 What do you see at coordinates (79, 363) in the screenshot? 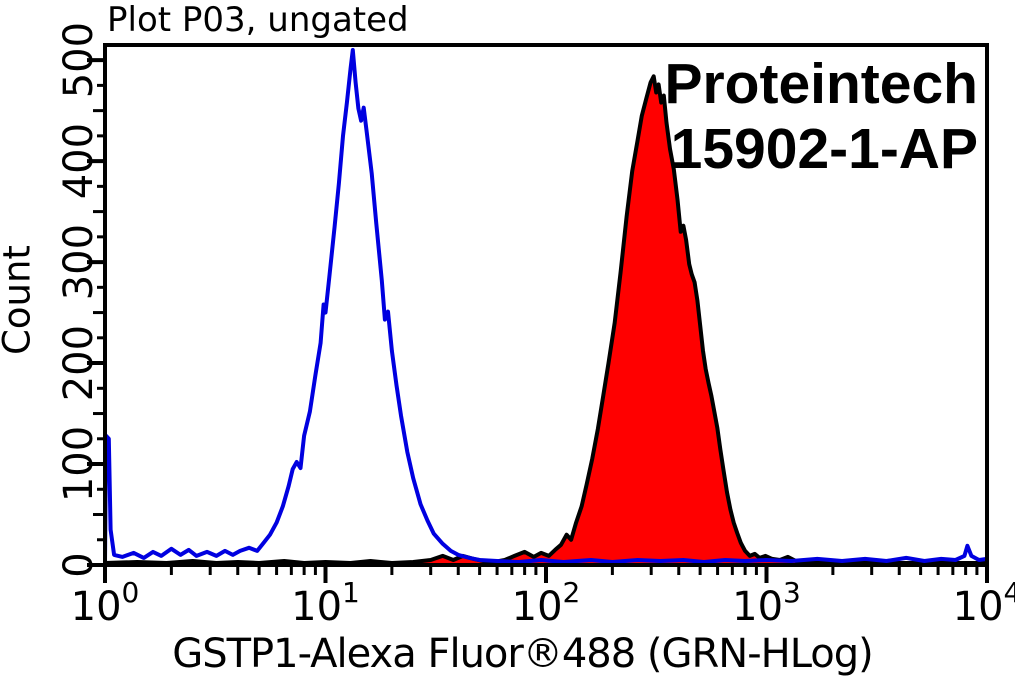
I see `y-tick-label: 200` at bounding box center [79, 363].